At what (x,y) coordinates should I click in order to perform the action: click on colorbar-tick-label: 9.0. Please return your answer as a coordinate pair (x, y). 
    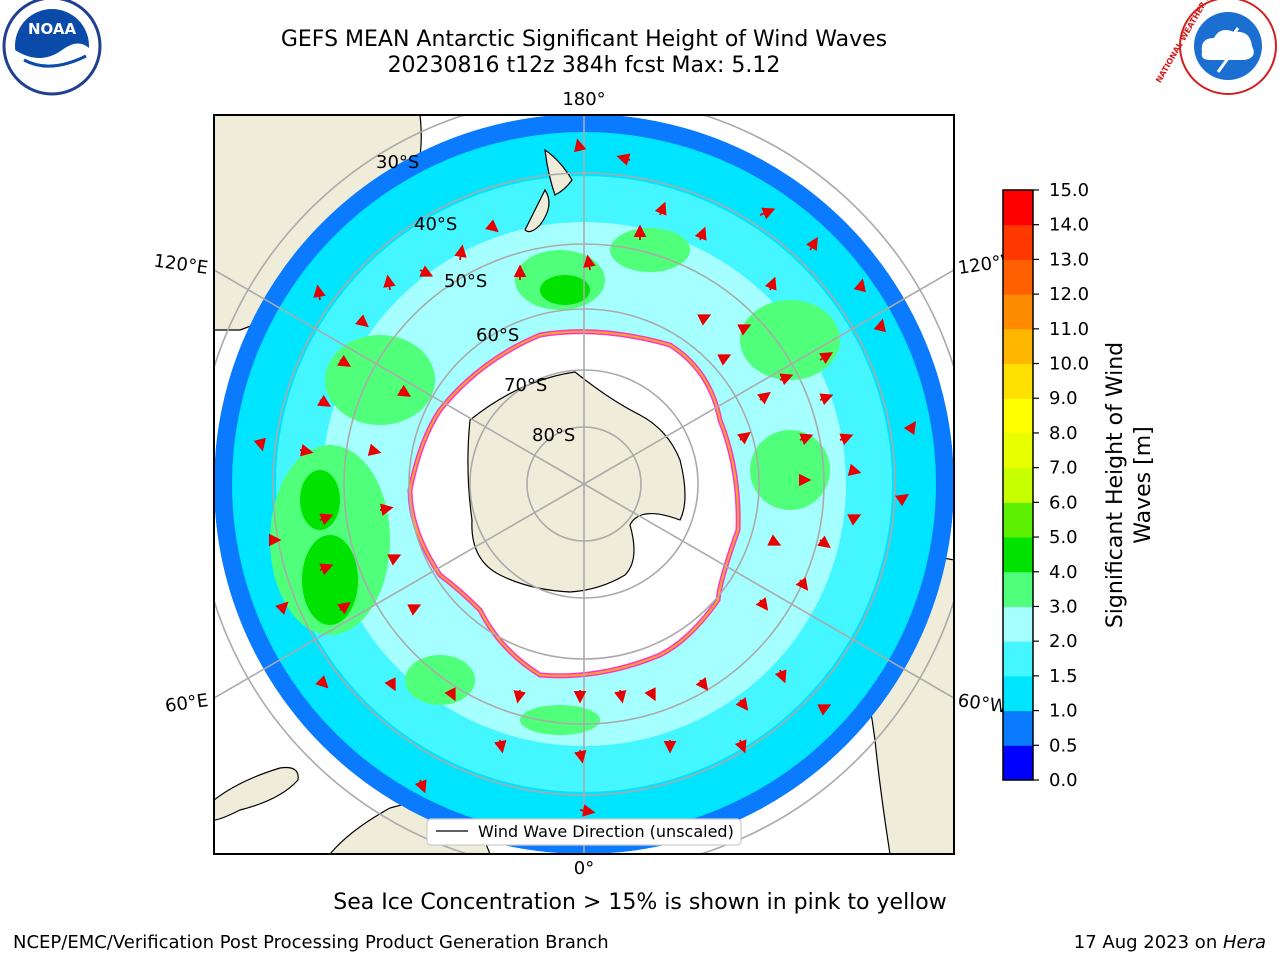
    Looking at the image, I should click on (1063, 398).